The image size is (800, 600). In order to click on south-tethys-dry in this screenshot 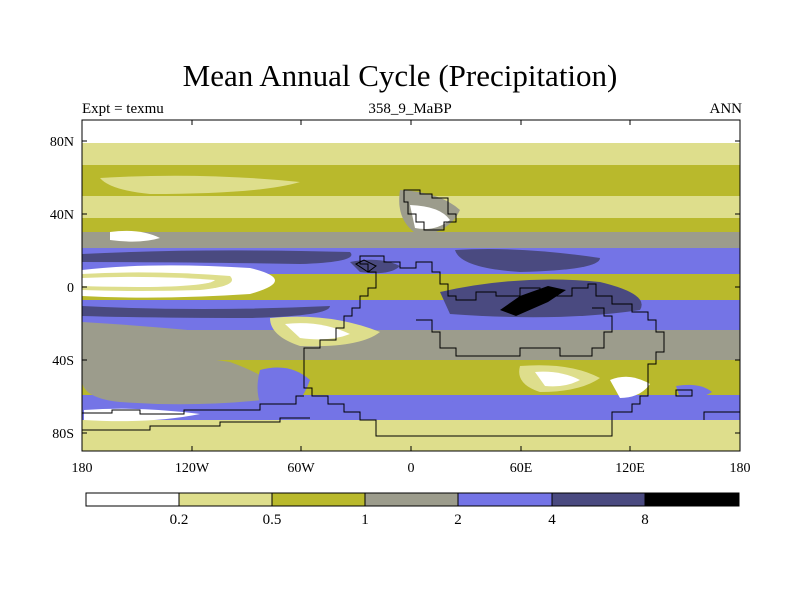, I will do `click(557, 379)`.